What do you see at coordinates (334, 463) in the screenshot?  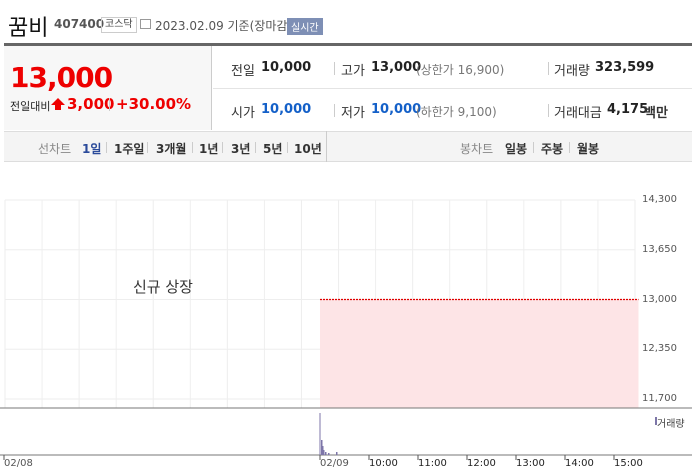 I see `x-tick-label: 02/09` at bounding box center [334, 463].